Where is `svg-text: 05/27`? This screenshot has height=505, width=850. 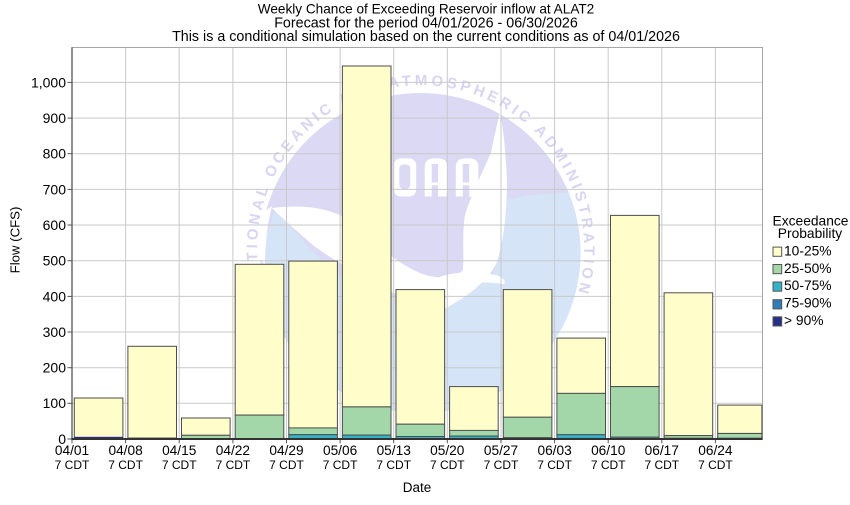 svg-text: 05/27 is located at coordinates (501, 450).